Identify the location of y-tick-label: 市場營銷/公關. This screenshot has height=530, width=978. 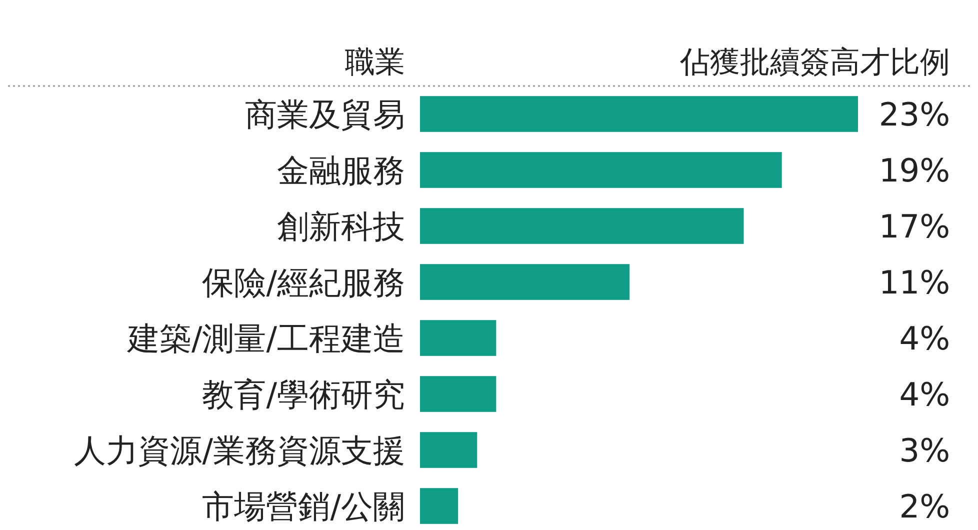
(303, 507).